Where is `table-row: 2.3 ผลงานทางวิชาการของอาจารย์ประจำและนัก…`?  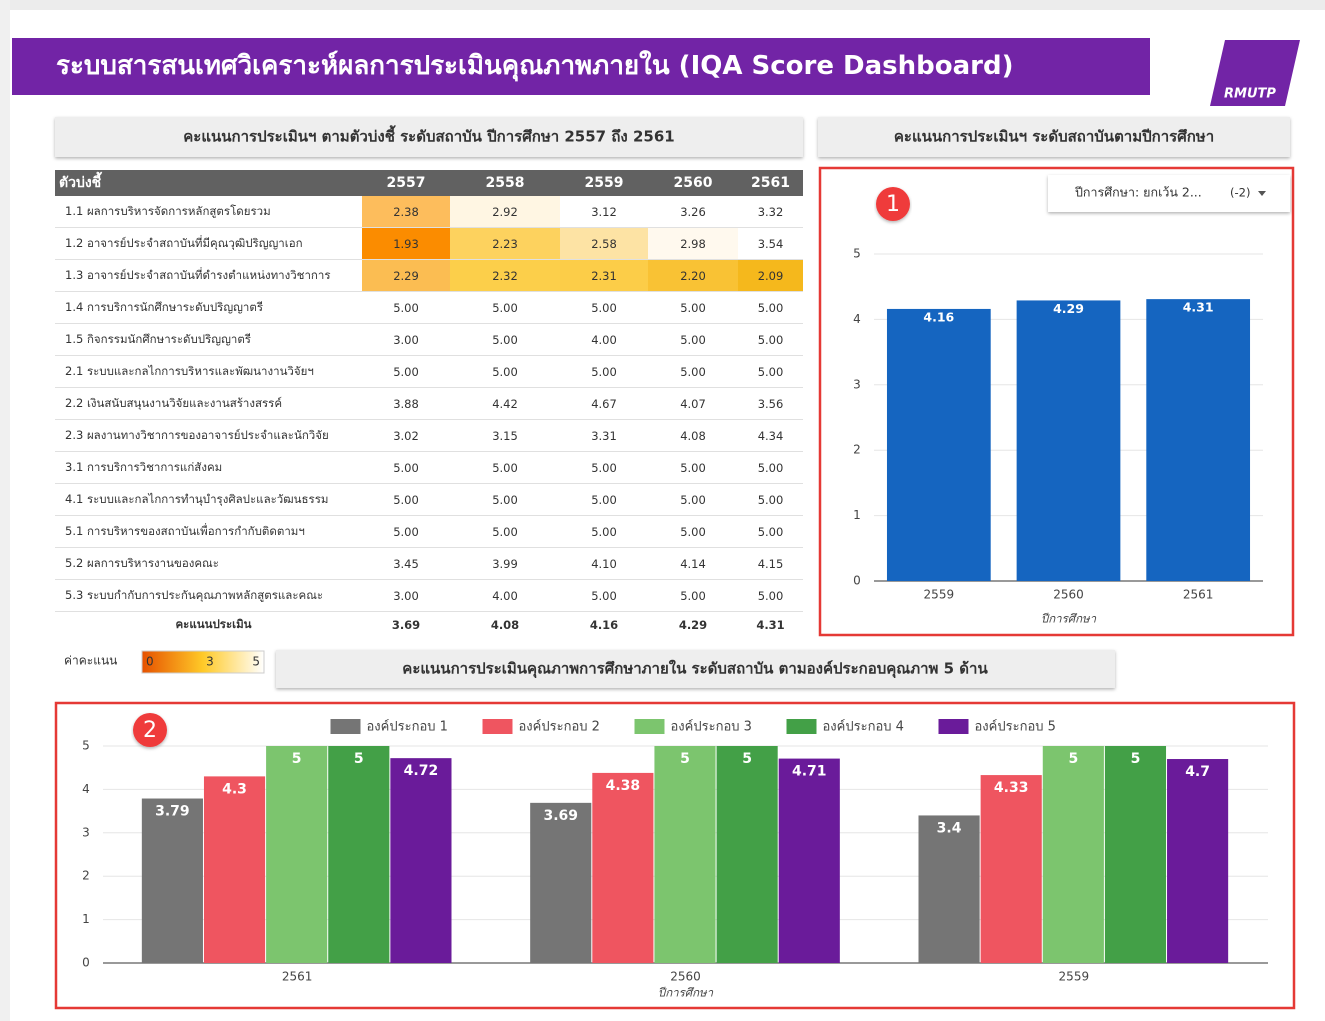 table-row: 2.3 ผลงานทางวิชาการของอาจารย์ประจำและนัก… is located at coordinates (429, 435).